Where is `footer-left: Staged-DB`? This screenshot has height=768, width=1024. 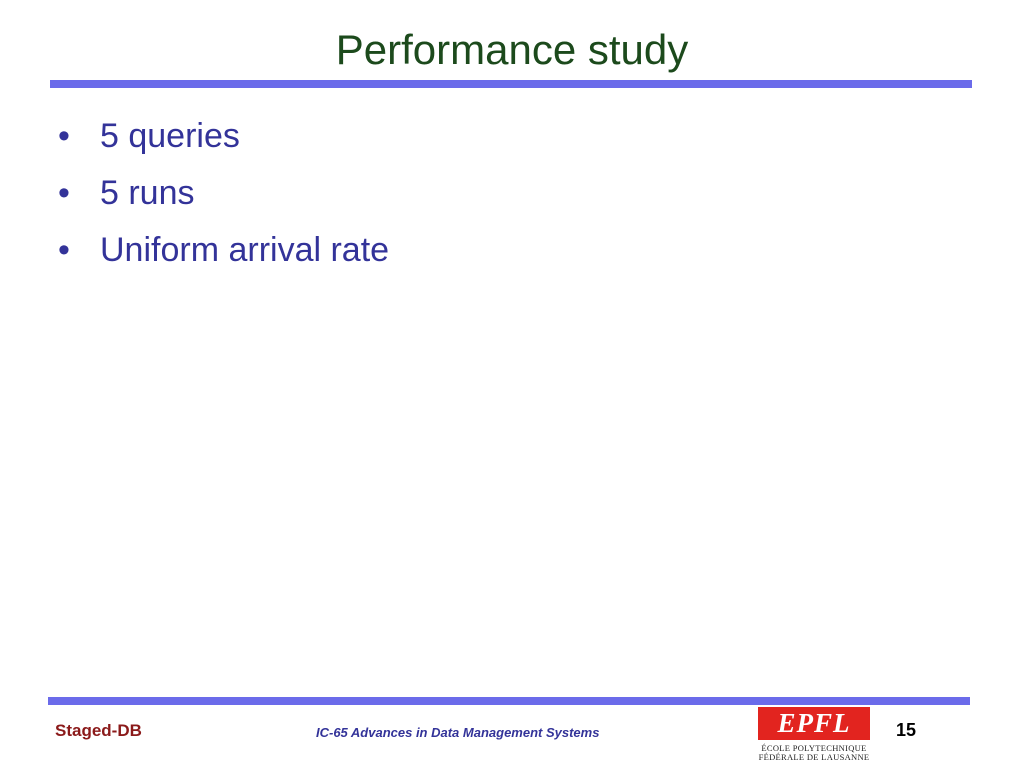
footer-left: Staged-DB is located at coordinates (98, 730).